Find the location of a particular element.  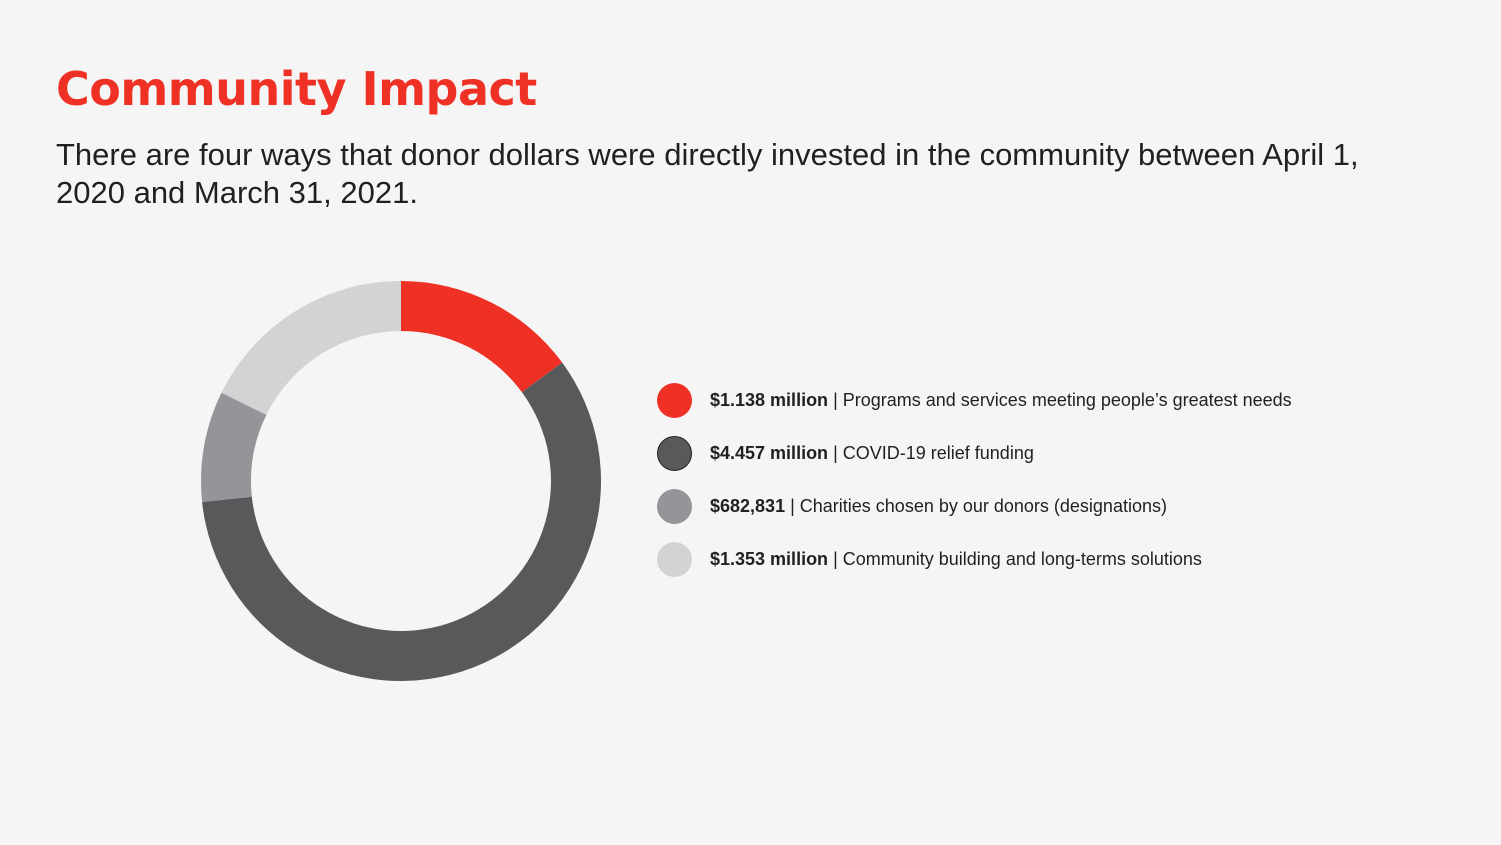

legend-item: $4.457 million | COVID-19 relief funding is located at coordinates (974, 453).